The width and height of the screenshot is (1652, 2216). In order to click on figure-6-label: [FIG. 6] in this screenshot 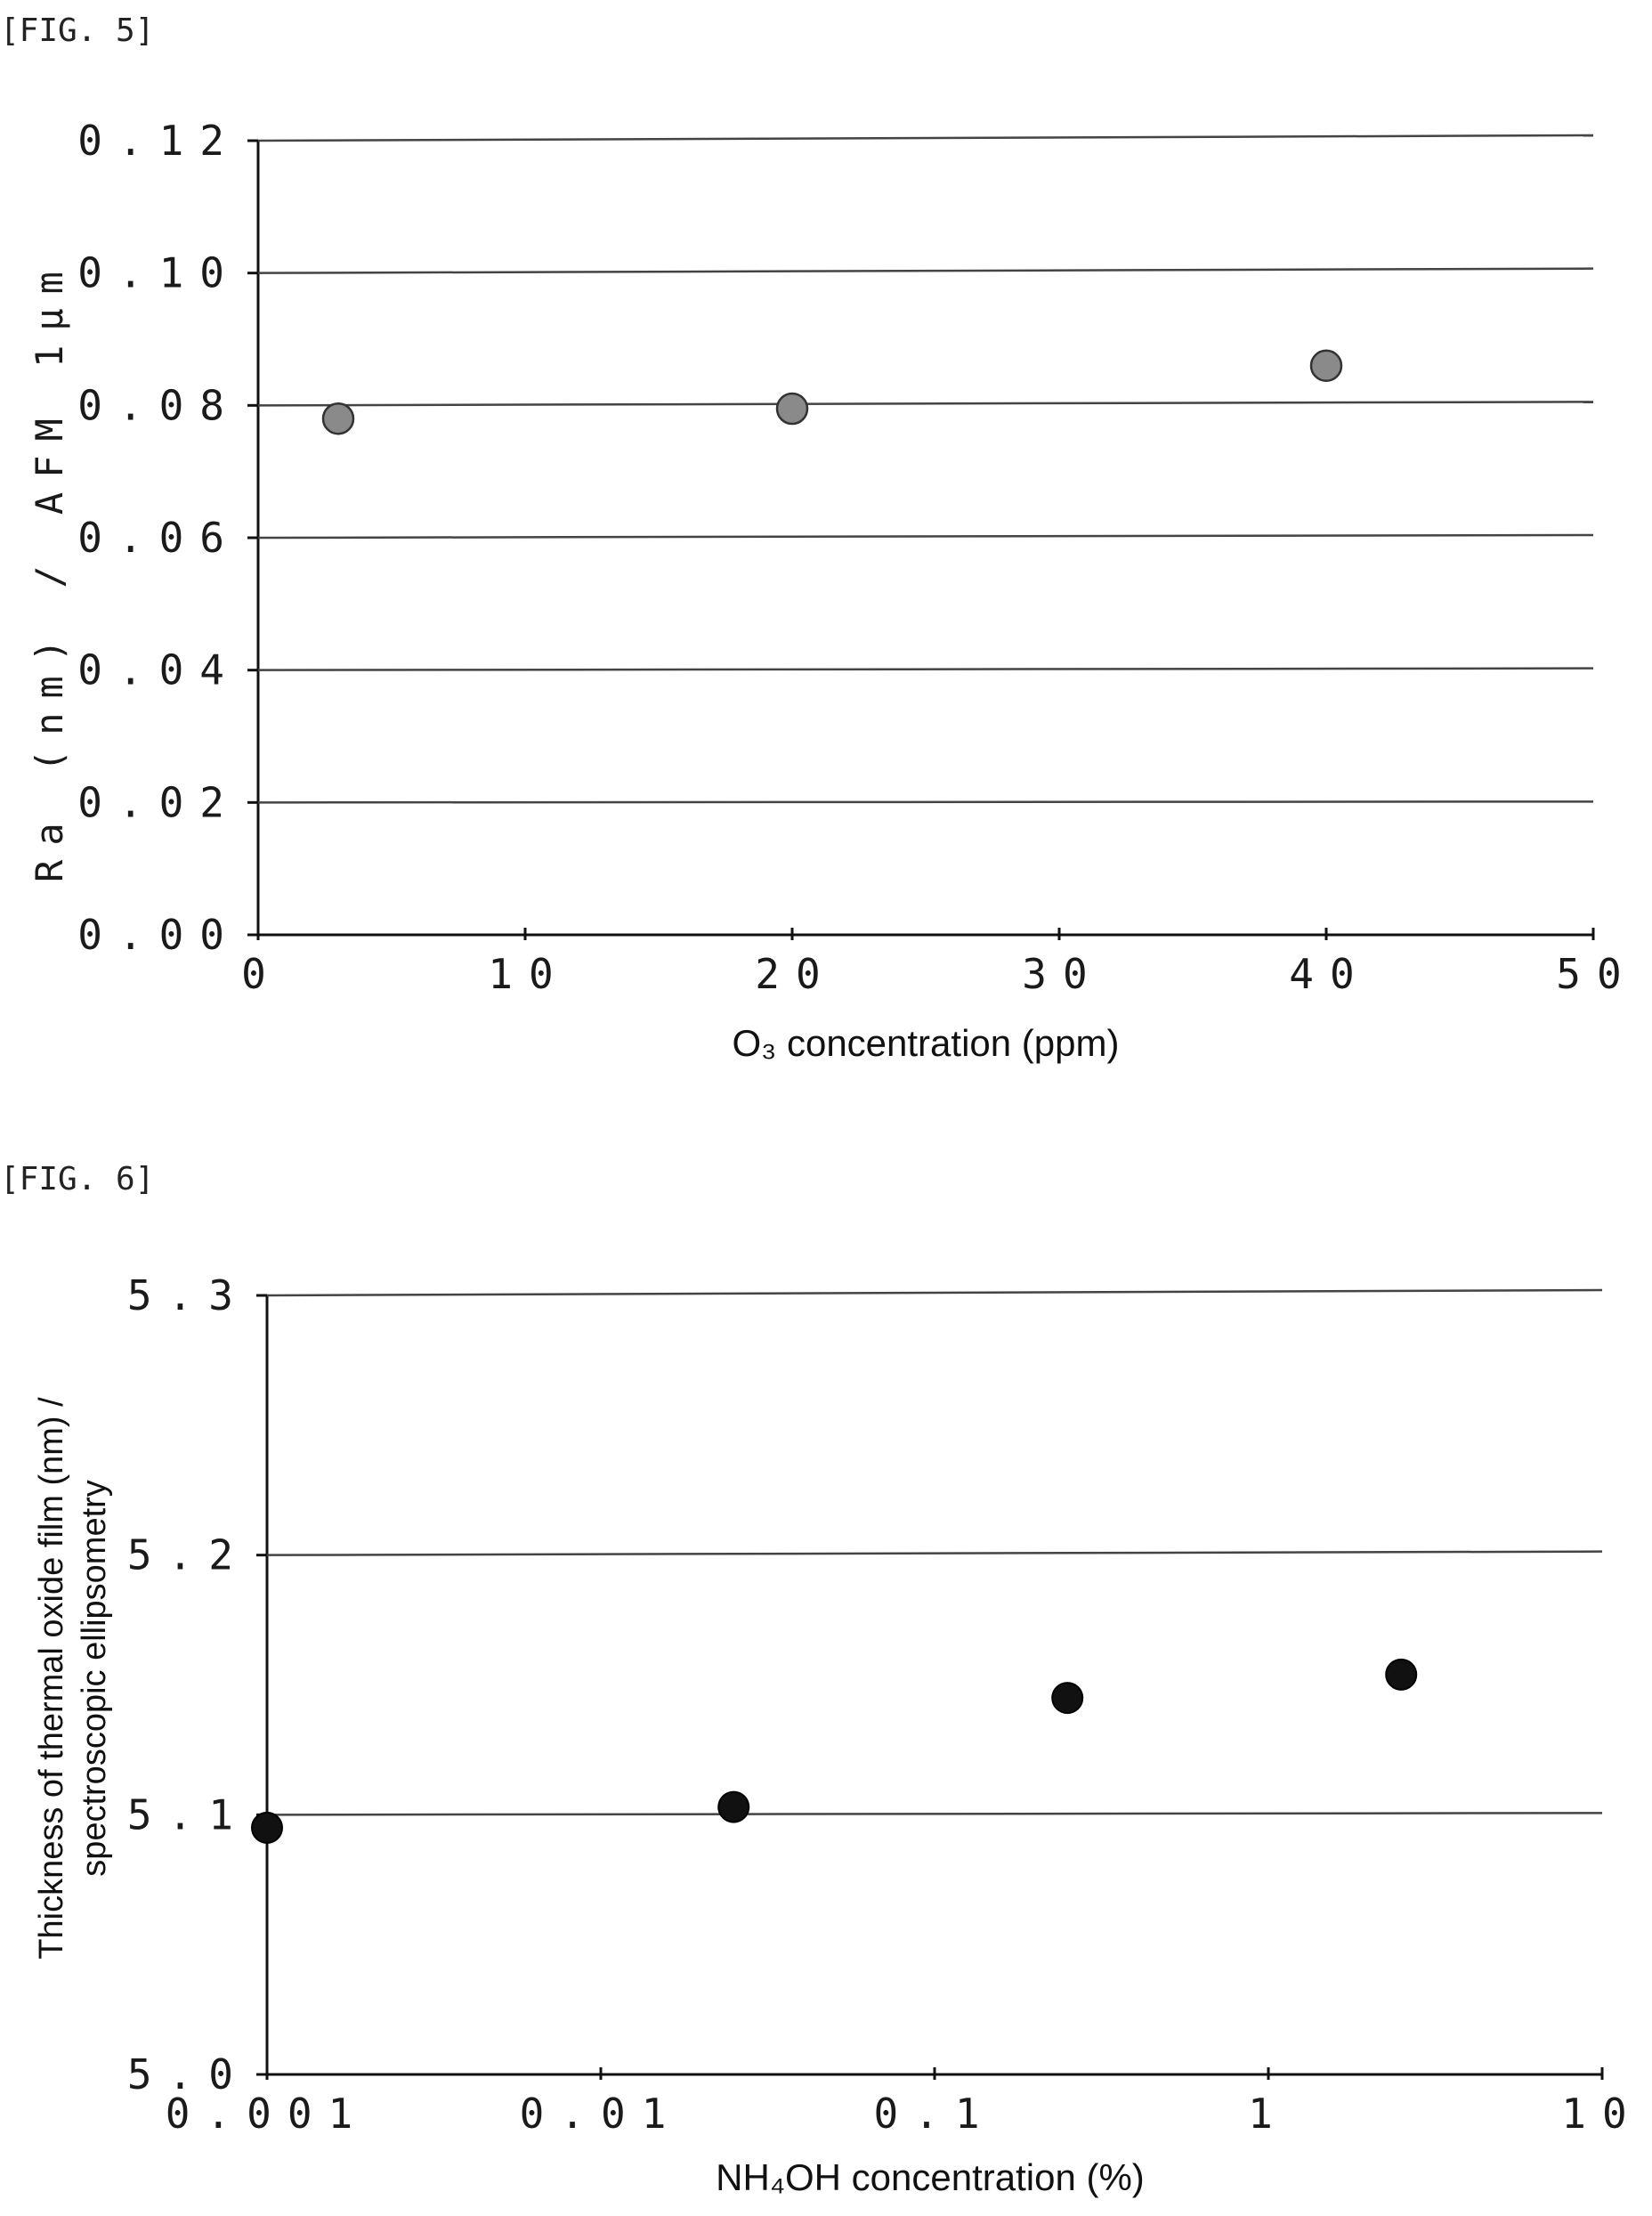, I will do `click(77, 1179)`.